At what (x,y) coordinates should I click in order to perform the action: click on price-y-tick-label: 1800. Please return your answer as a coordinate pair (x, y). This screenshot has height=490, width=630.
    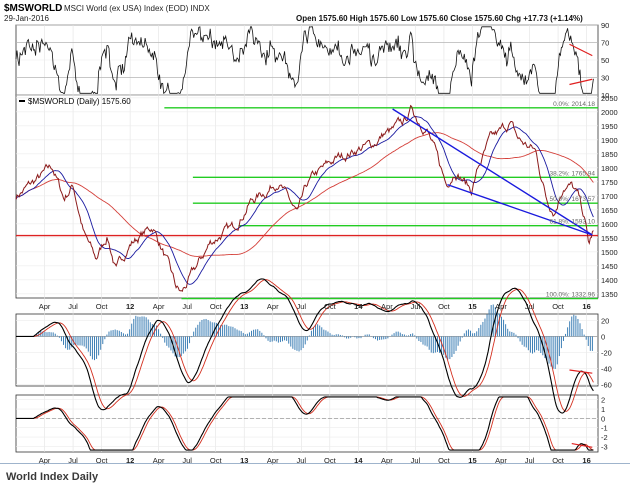
    Looking at the image, I should click on (609, 168).